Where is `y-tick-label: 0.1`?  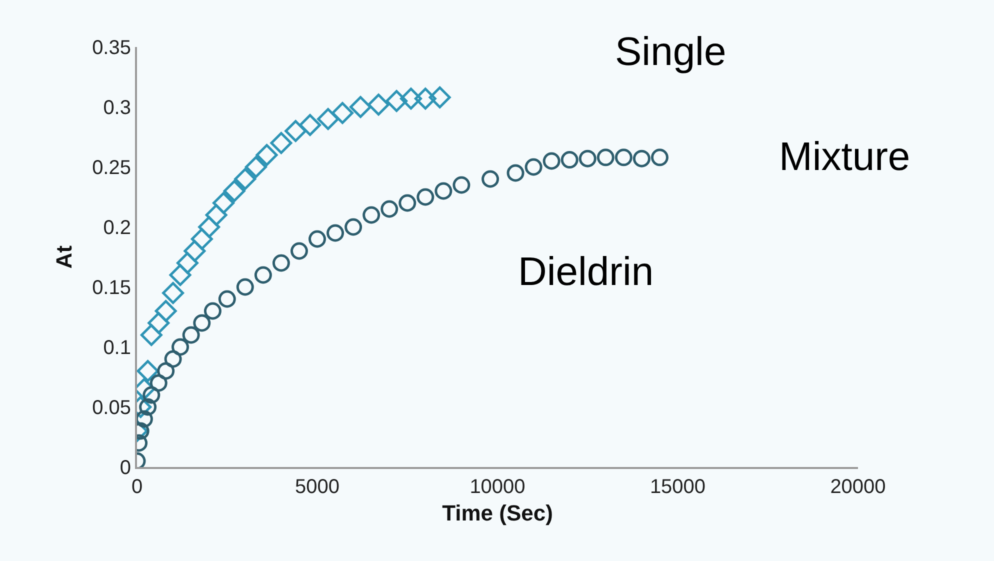
y-tick-label: 0.1 is located at coordinates (117, 348).